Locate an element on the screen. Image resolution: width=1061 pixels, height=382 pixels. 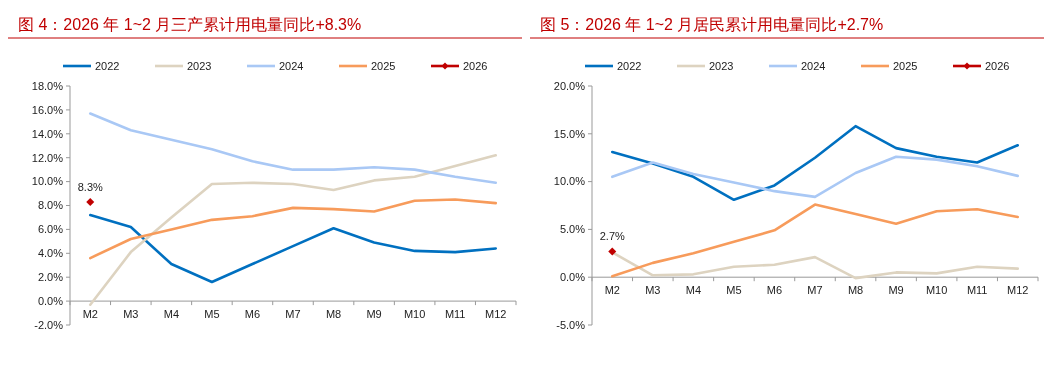
y-tick-label: 15.0% is located at coordinates (569, 133).